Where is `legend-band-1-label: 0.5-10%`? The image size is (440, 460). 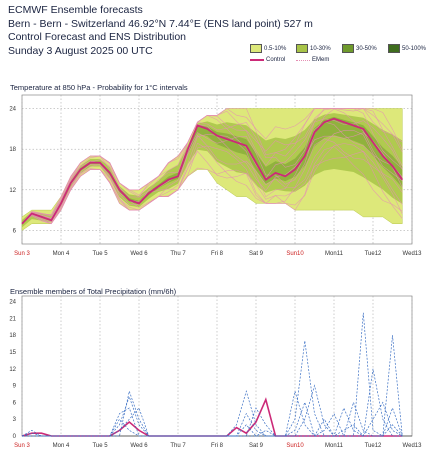
legend-band-1-label: 0.5-10% is located at coordinates (275, 48).